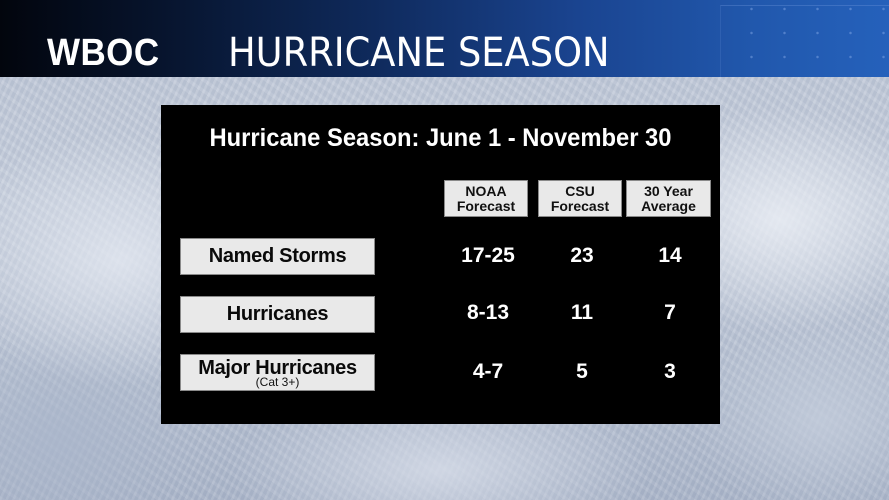  I want to click on value-hurricanes-average: 7, so click(670, 312).